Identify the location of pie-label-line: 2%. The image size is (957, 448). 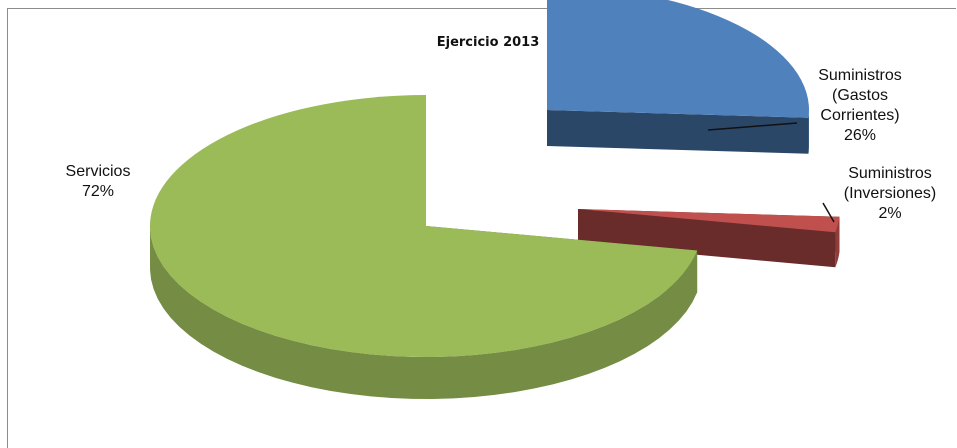
(889, 213).